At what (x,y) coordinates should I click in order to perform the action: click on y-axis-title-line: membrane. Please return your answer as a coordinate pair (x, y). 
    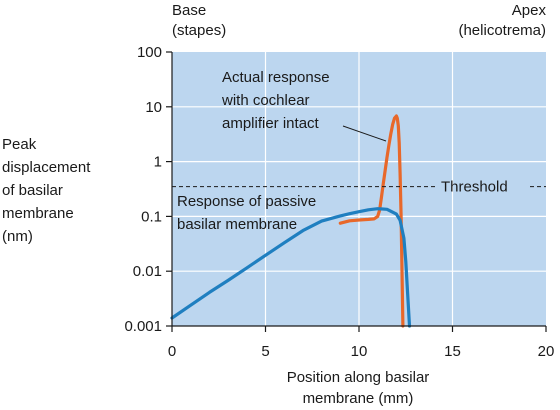
    Looking at the image, I should click on (38, 213).